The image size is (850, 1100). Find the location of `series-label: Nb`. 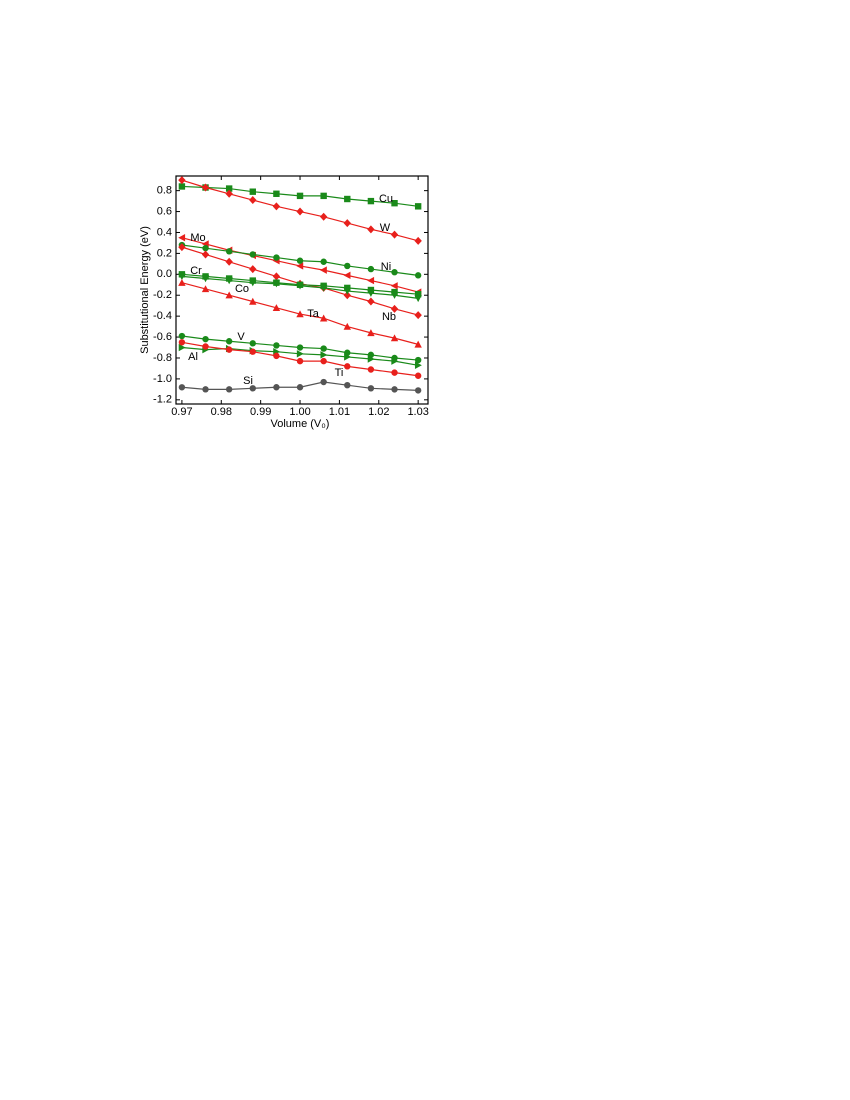

series-label: Nb is located at coordinates (389, 317).